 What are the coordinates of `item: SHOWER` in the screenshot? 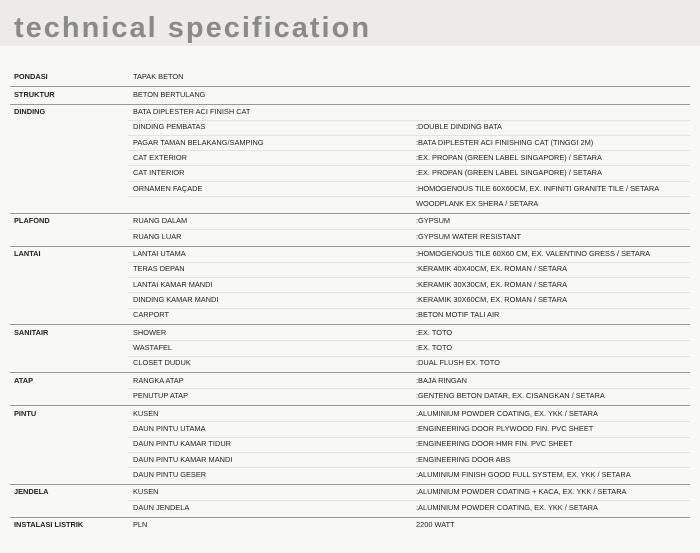 It's located at (150, 332).